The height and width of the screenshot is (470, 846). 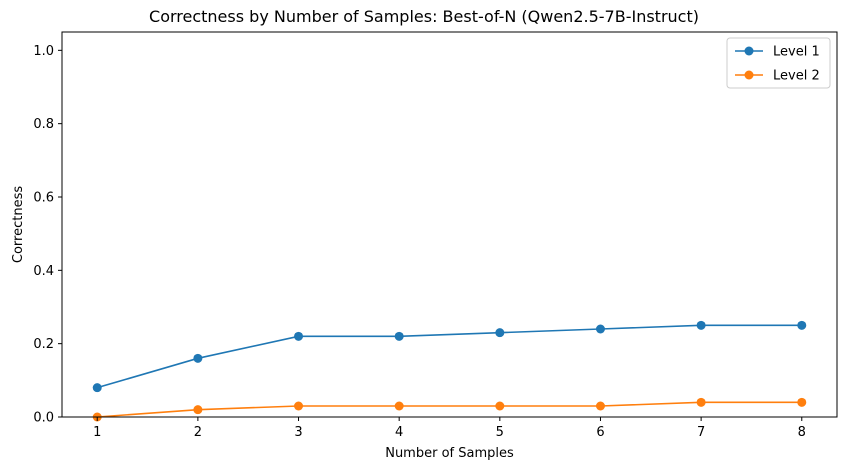 I want to click on x-tick-label: 6, so click(x=600, y=432).